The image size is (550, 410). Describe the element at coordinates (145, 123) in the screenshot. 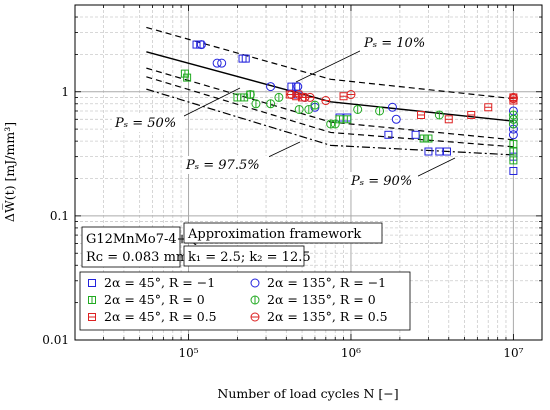

I see `label-ps-50: Pₛ = 50%` at that location.